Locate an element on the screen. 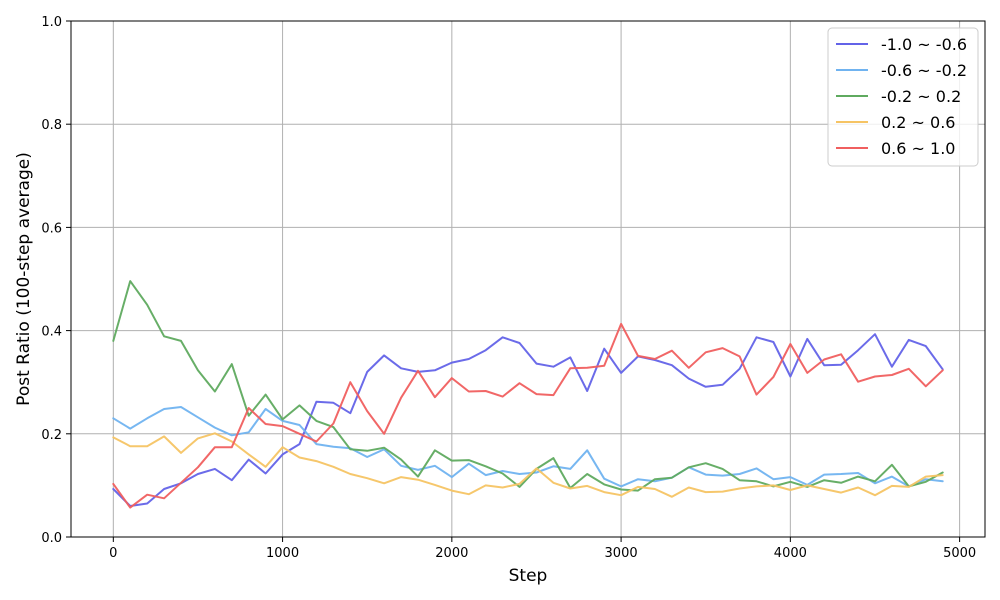 This screenshot has height=600, width=1000. legend-box is located at coordinates (903, 97).